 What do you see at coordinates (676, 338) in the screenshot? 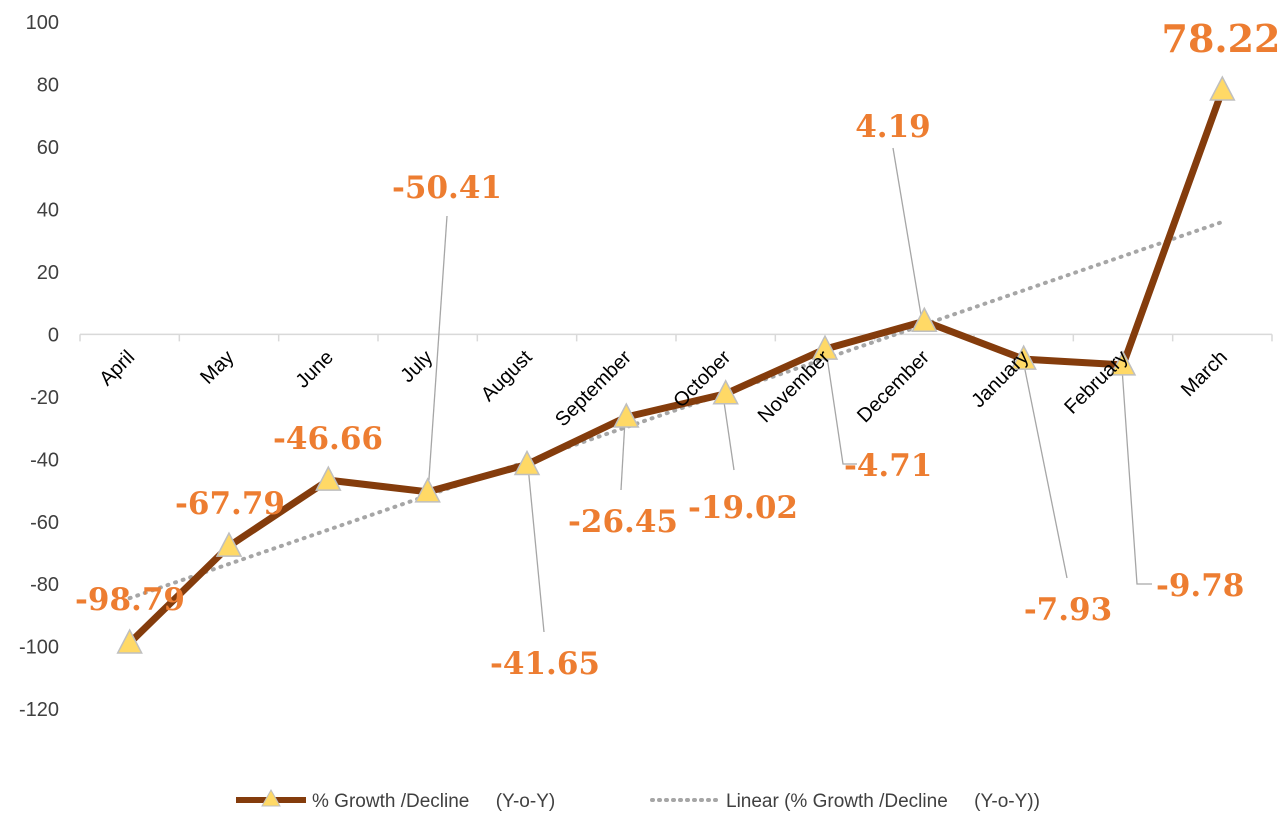
I see `x-axis-tick-marks` at bounding box center [676, 338].